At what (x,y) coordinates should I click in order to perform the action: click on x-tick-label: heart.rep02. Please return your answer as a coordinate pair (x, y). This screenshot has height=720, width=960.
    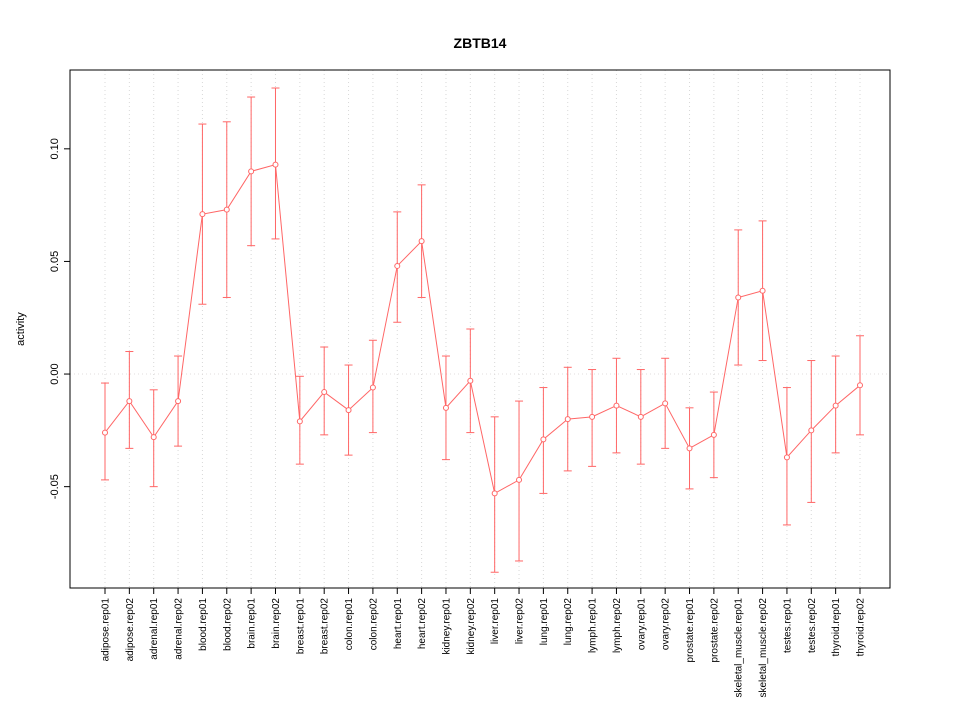
    Looking at the image, I should click on (422, 624).